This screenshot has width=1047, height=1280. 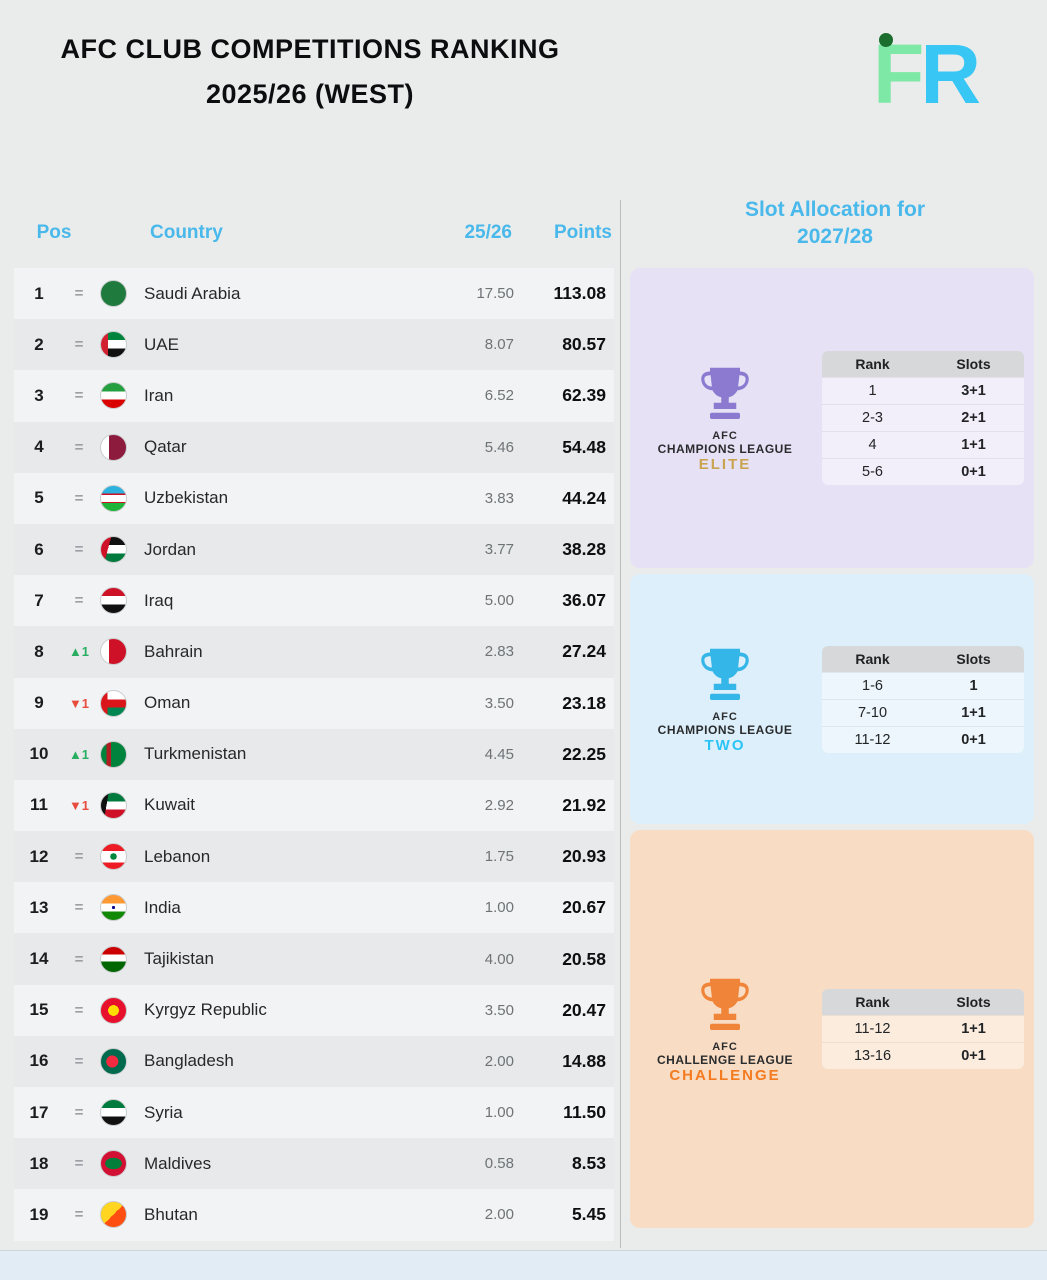 I want to click on table-row: 12 = Lebanon 1.75 20.93, so click(x=314, y=857).